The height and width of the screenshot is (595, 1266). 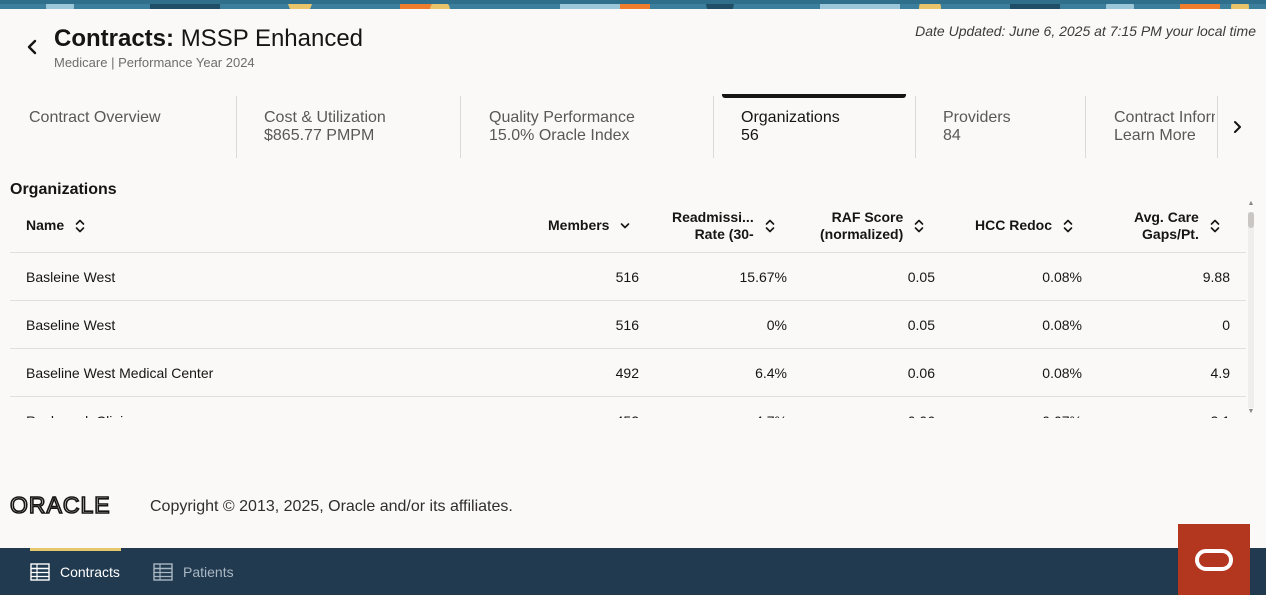 What do you see at coordinates (1164, 117) in the screenshot?
I see `tab-label: Contract Information` at bounding box center [1164, 117].